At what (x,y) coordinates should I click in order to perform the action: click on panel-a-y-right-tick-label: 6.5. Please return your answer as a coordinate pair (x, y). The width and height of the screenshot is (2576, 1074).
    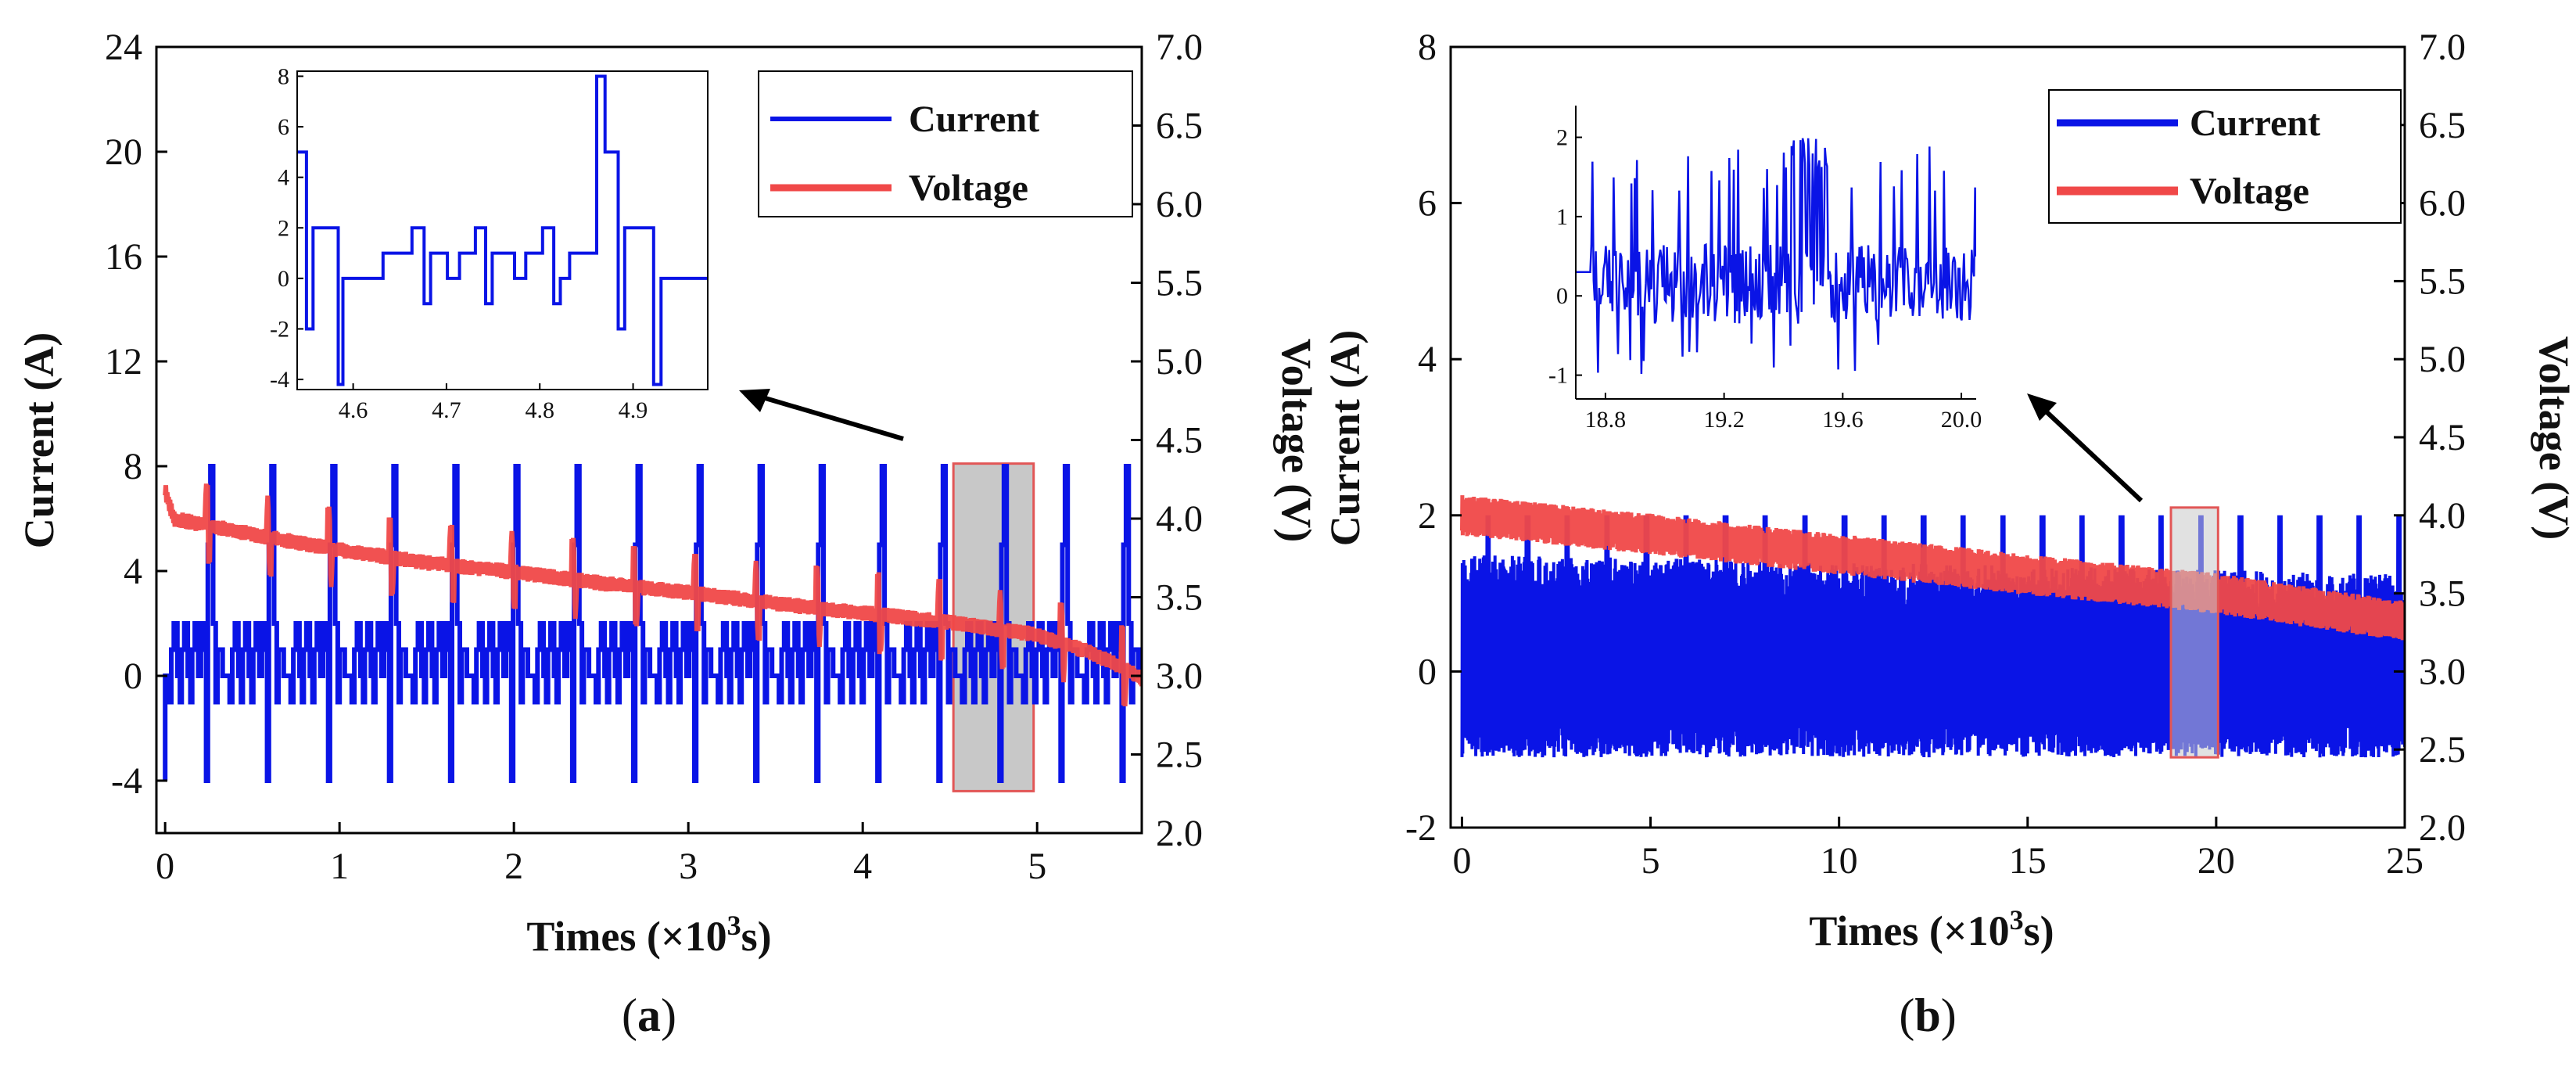
    Looking at the image, I should click on (1179, 126).